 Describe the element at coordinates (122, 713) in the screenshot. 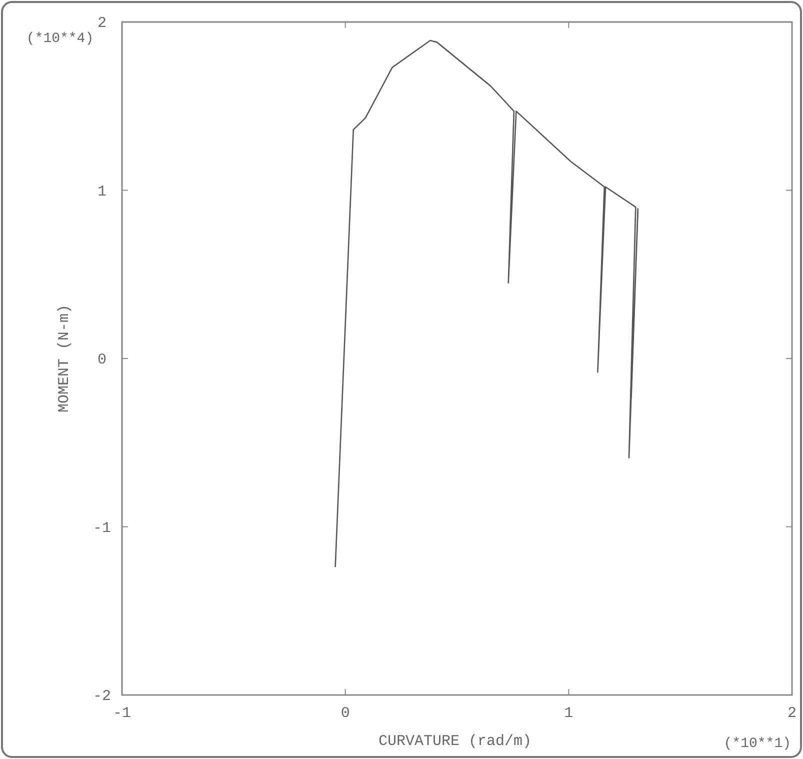

I see `x-tick-label: -1` at that location.